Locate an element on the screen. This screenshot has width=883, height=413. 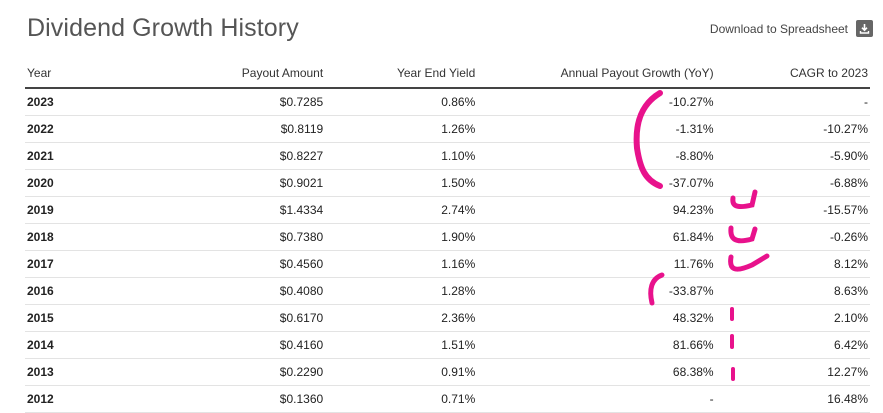
cell-payout-amount: $0.7285 is located at coordinates (208, 102).